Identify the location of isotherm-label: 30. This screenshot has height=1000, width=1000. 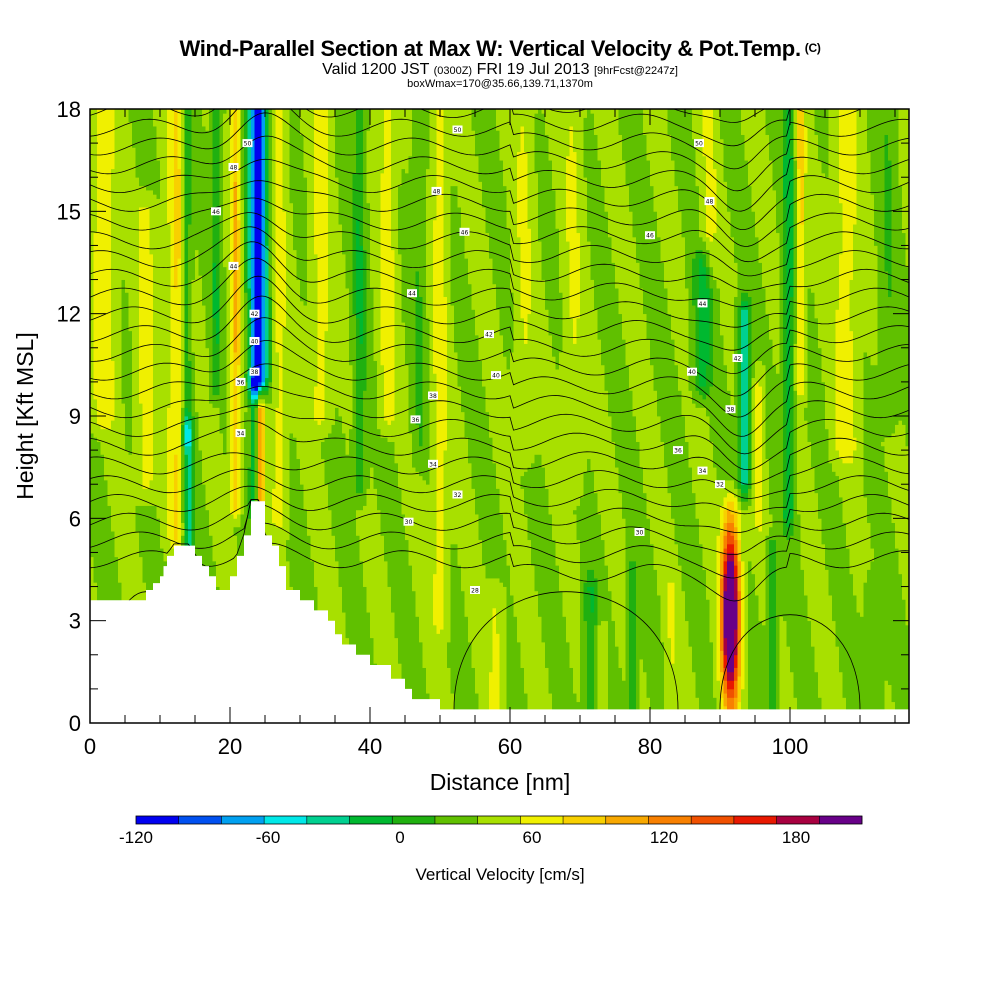
(639, 532).